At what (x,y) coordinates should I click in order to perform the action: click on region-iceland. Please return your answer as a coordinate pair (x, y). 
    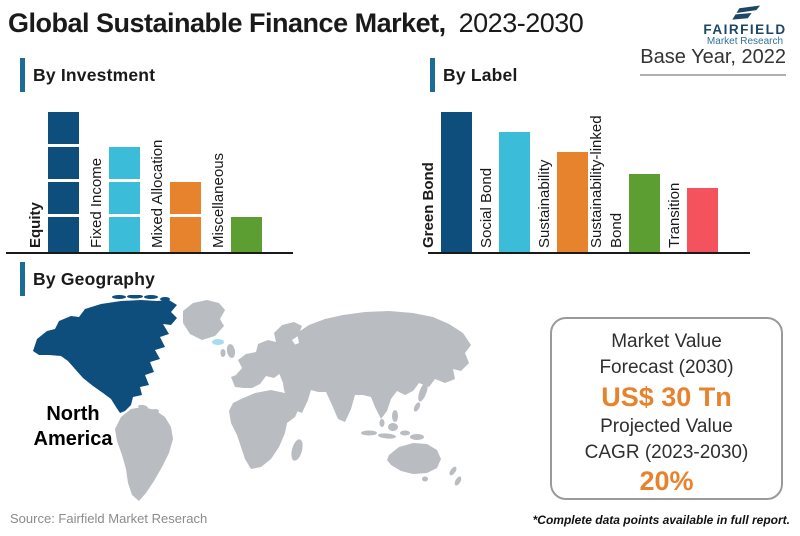
    Looking at the image, I should click on (218, 342).